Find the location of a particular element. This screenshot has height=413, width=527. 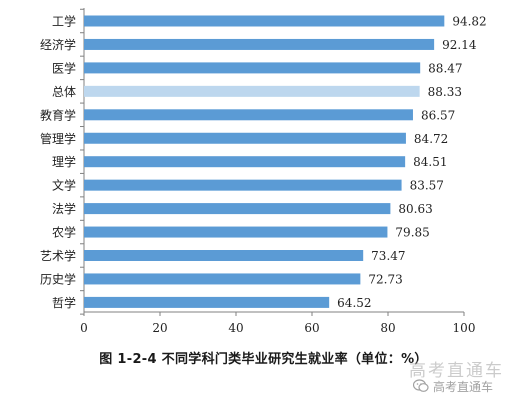

x-tick-label: 40 is located at coordinates (235, 328).